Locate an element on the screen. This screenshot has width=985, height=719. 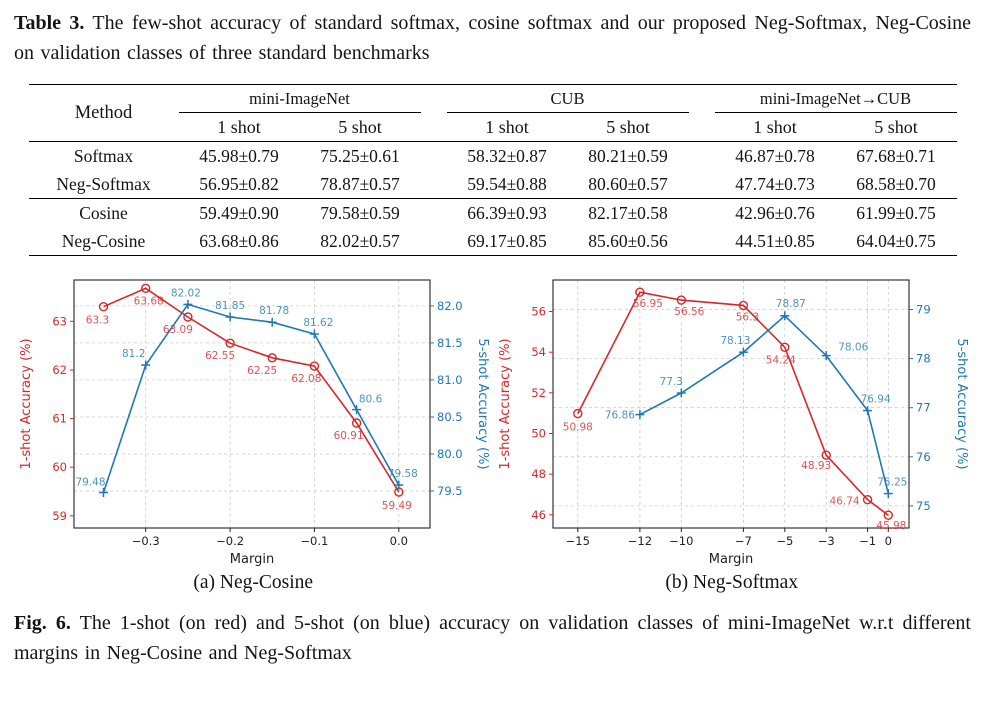
point-label: 76.86 is located at coordinates (620, 416).